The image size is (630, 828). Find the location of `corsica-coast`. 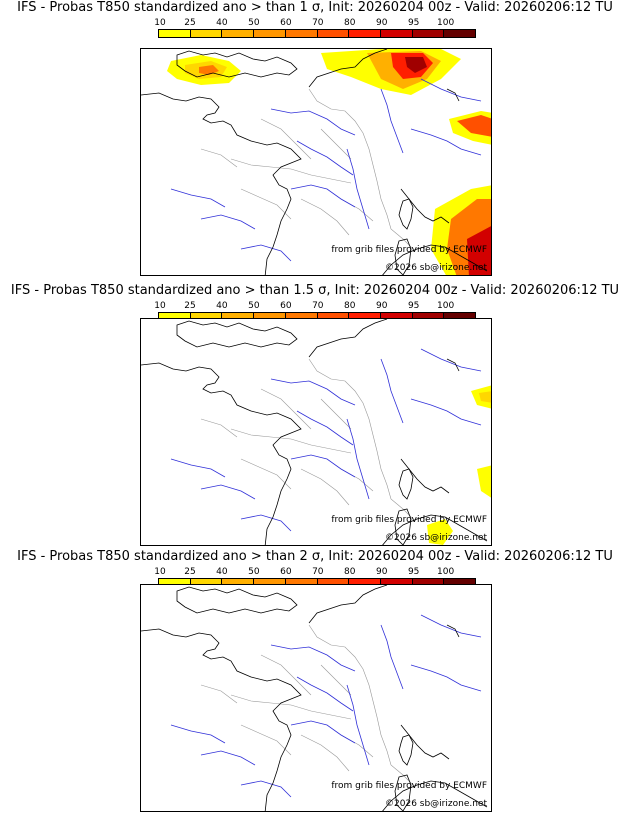

corsica-coast is located at coordinates (406, 750).